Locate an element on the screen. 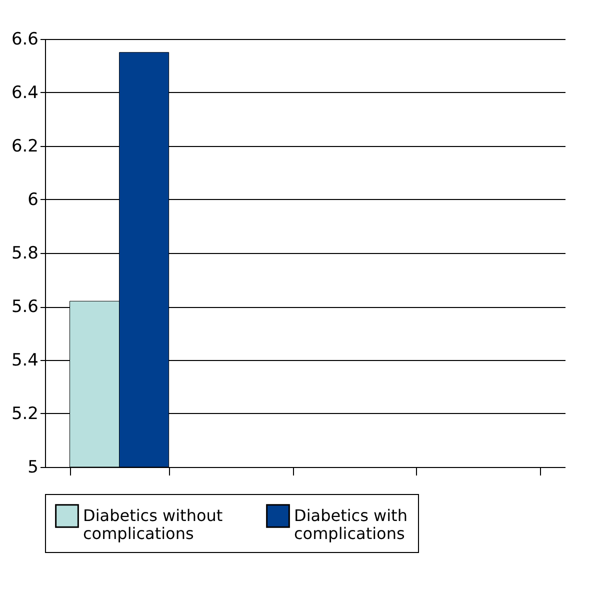 This screenshot has width=616, height=595. y-tick-label: 6.2 is located at coordinates (24, 146).